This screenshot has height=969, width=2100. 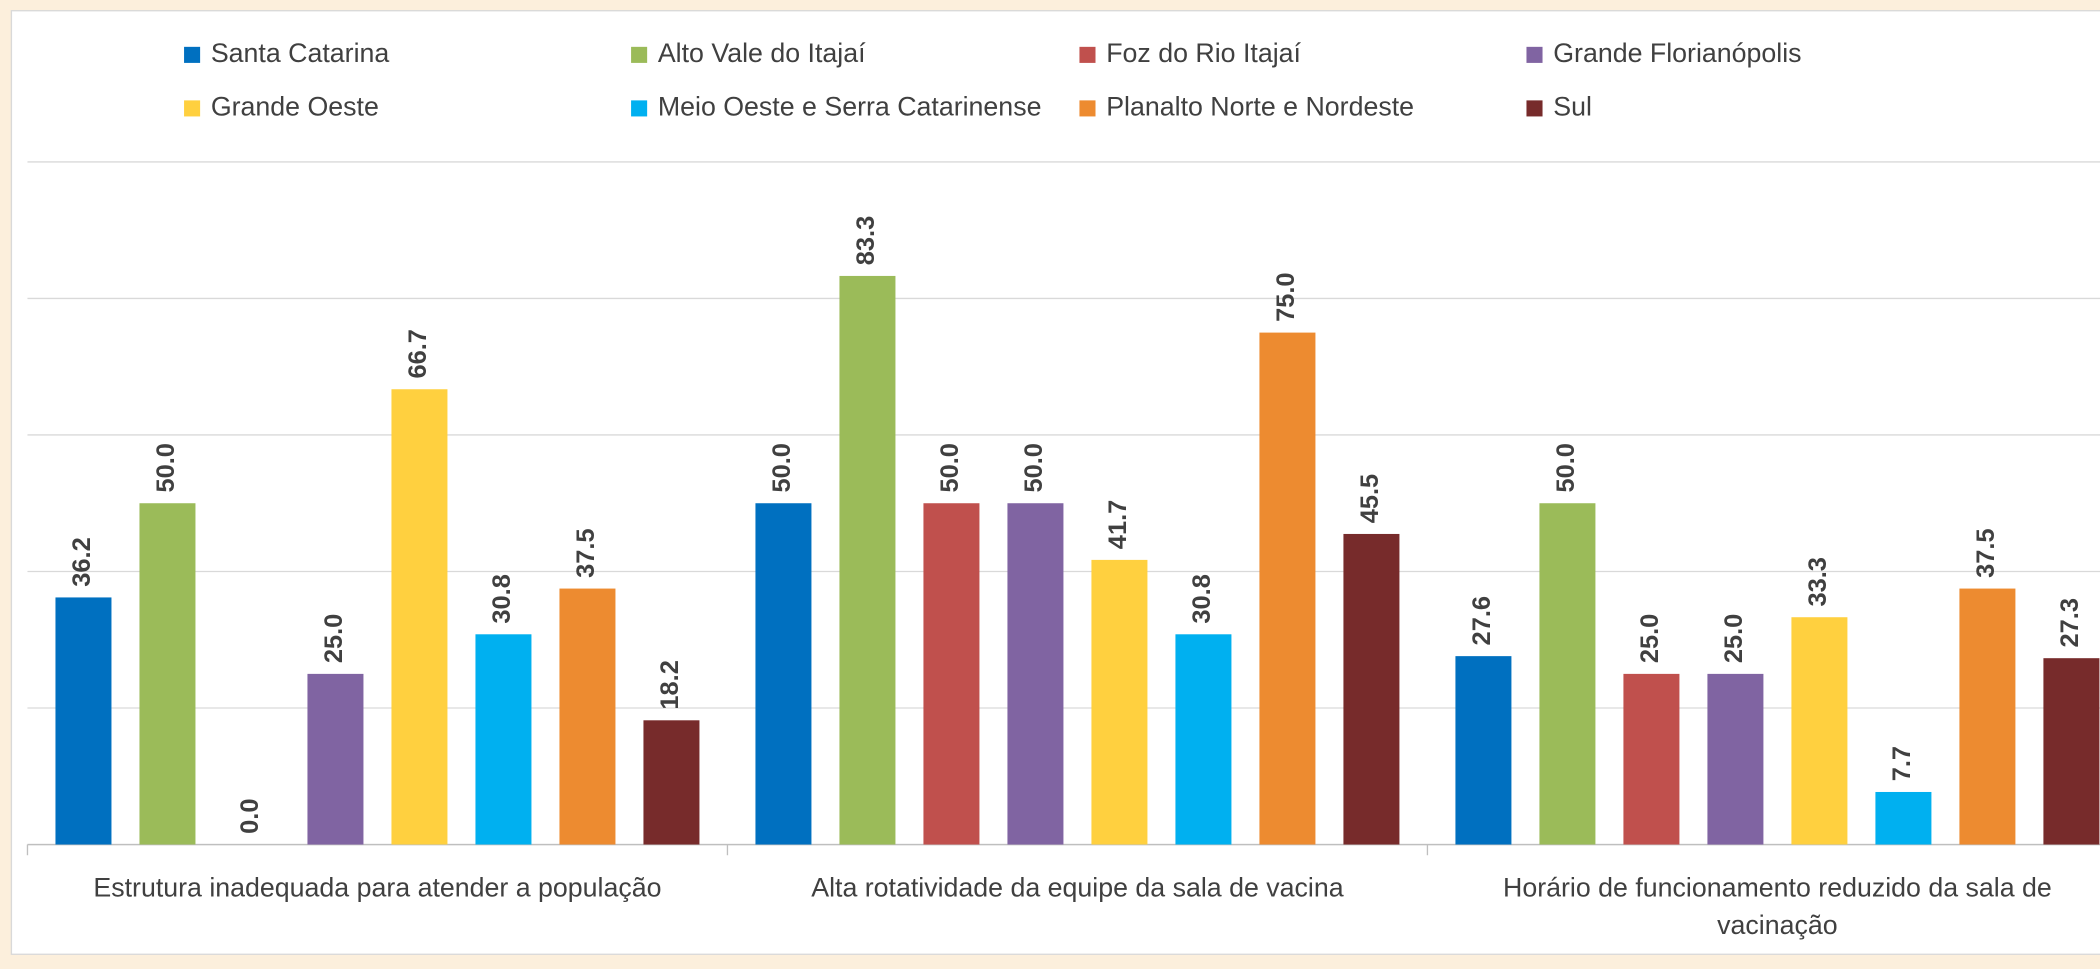 I want to click on legend-label: Alto Vale do Itajaí, so click(x=762, y=53).